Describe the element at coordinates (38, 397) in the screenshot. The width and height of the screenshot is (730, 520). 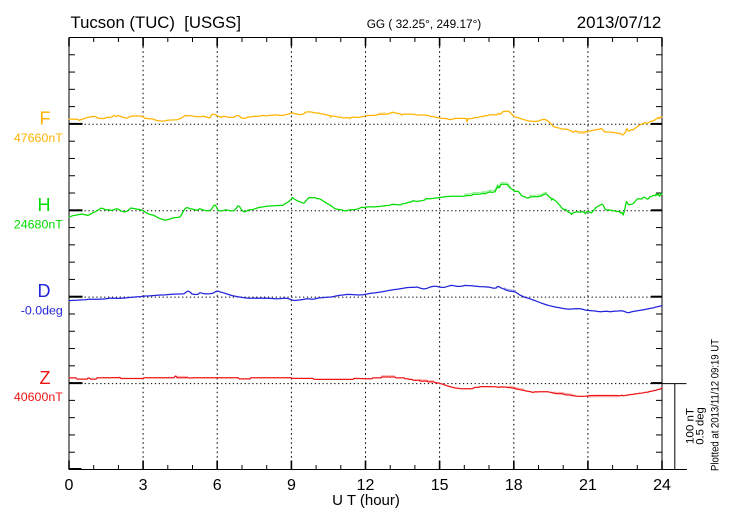
I see `svg-text: 40600nT` at that location.